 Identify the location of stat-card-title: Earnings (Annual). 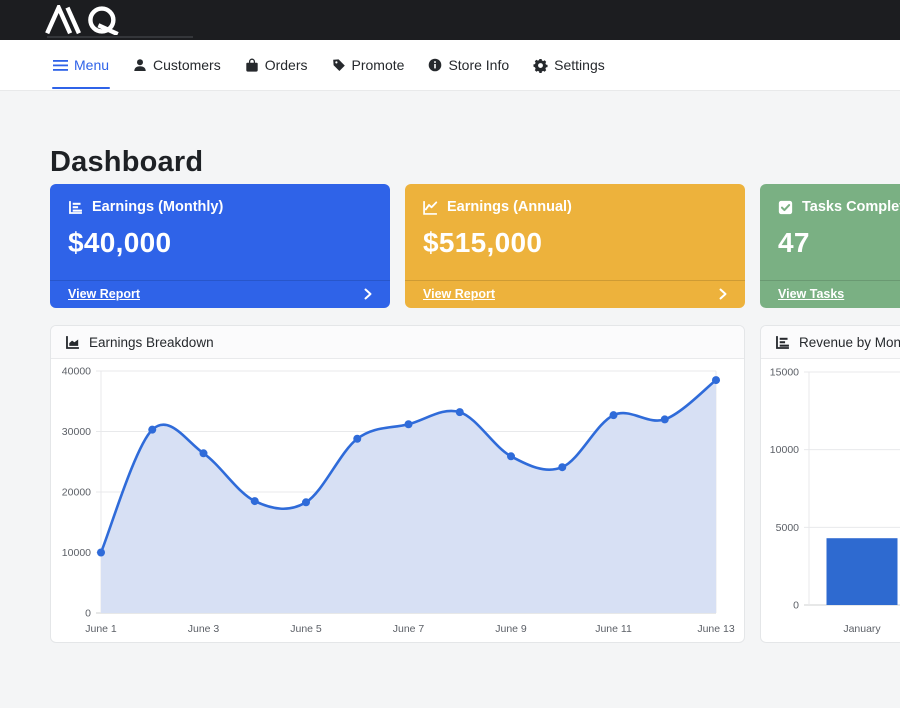
(509, 207).